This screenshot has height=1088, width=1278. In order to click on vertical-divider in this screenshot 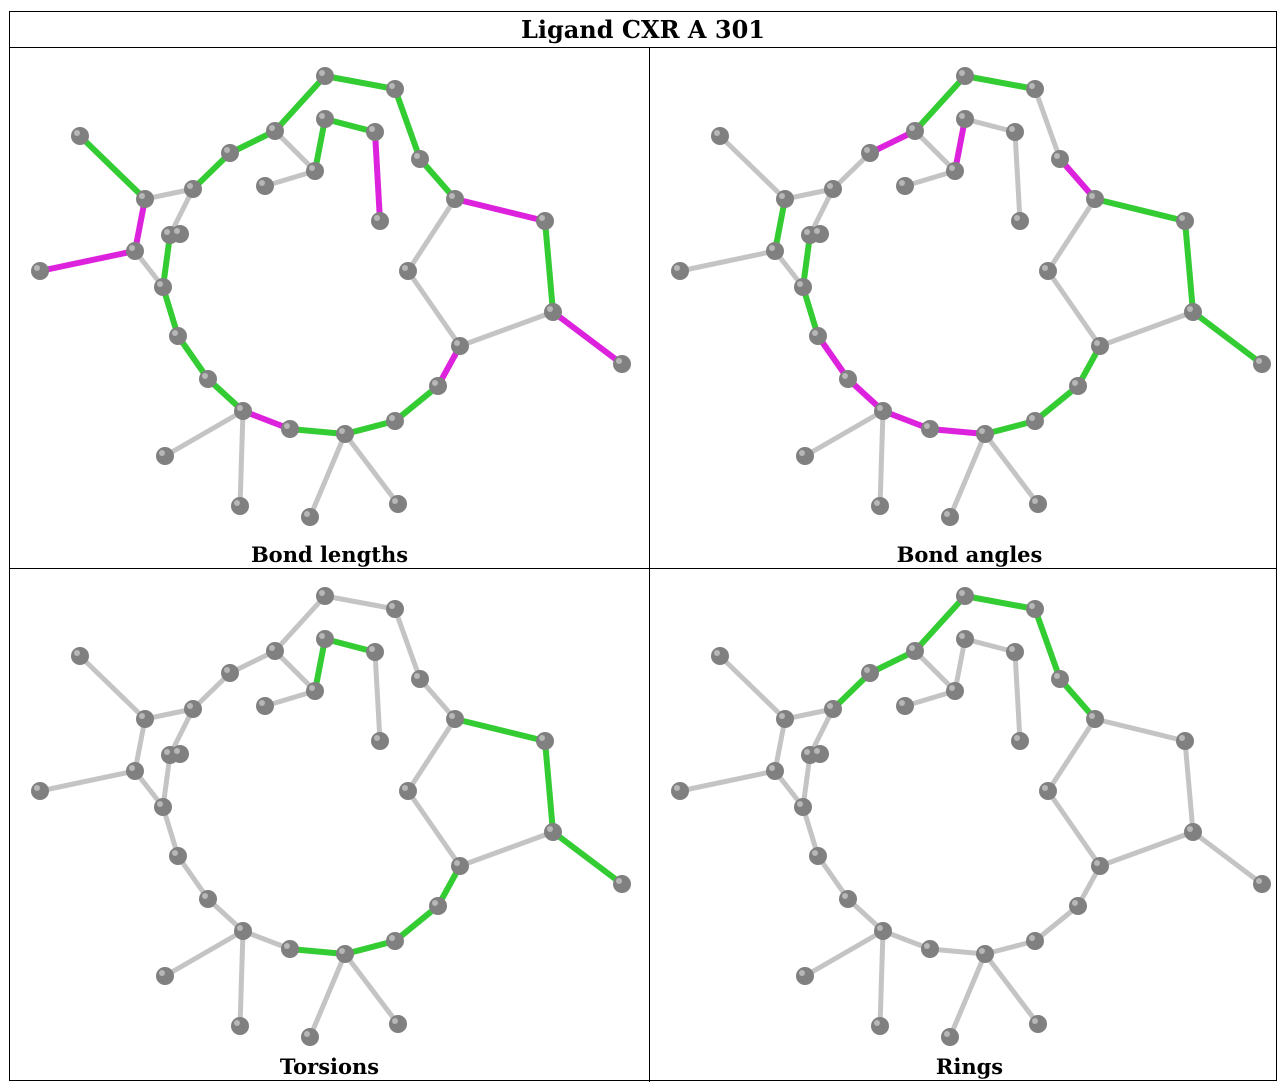, I will do `click(649, 565)`.